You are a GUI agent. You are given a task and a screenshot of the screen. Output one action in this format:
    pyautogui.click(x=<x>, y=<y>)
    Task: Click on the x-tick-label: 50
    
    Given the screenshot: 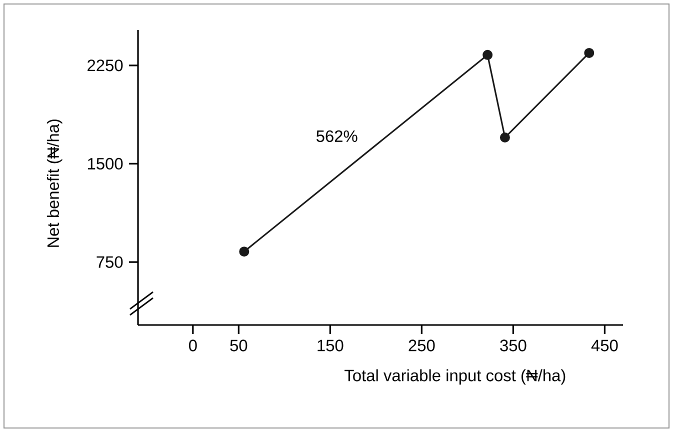 What is the action you would take?
    pyautogui.click(x=239, y=346)
    